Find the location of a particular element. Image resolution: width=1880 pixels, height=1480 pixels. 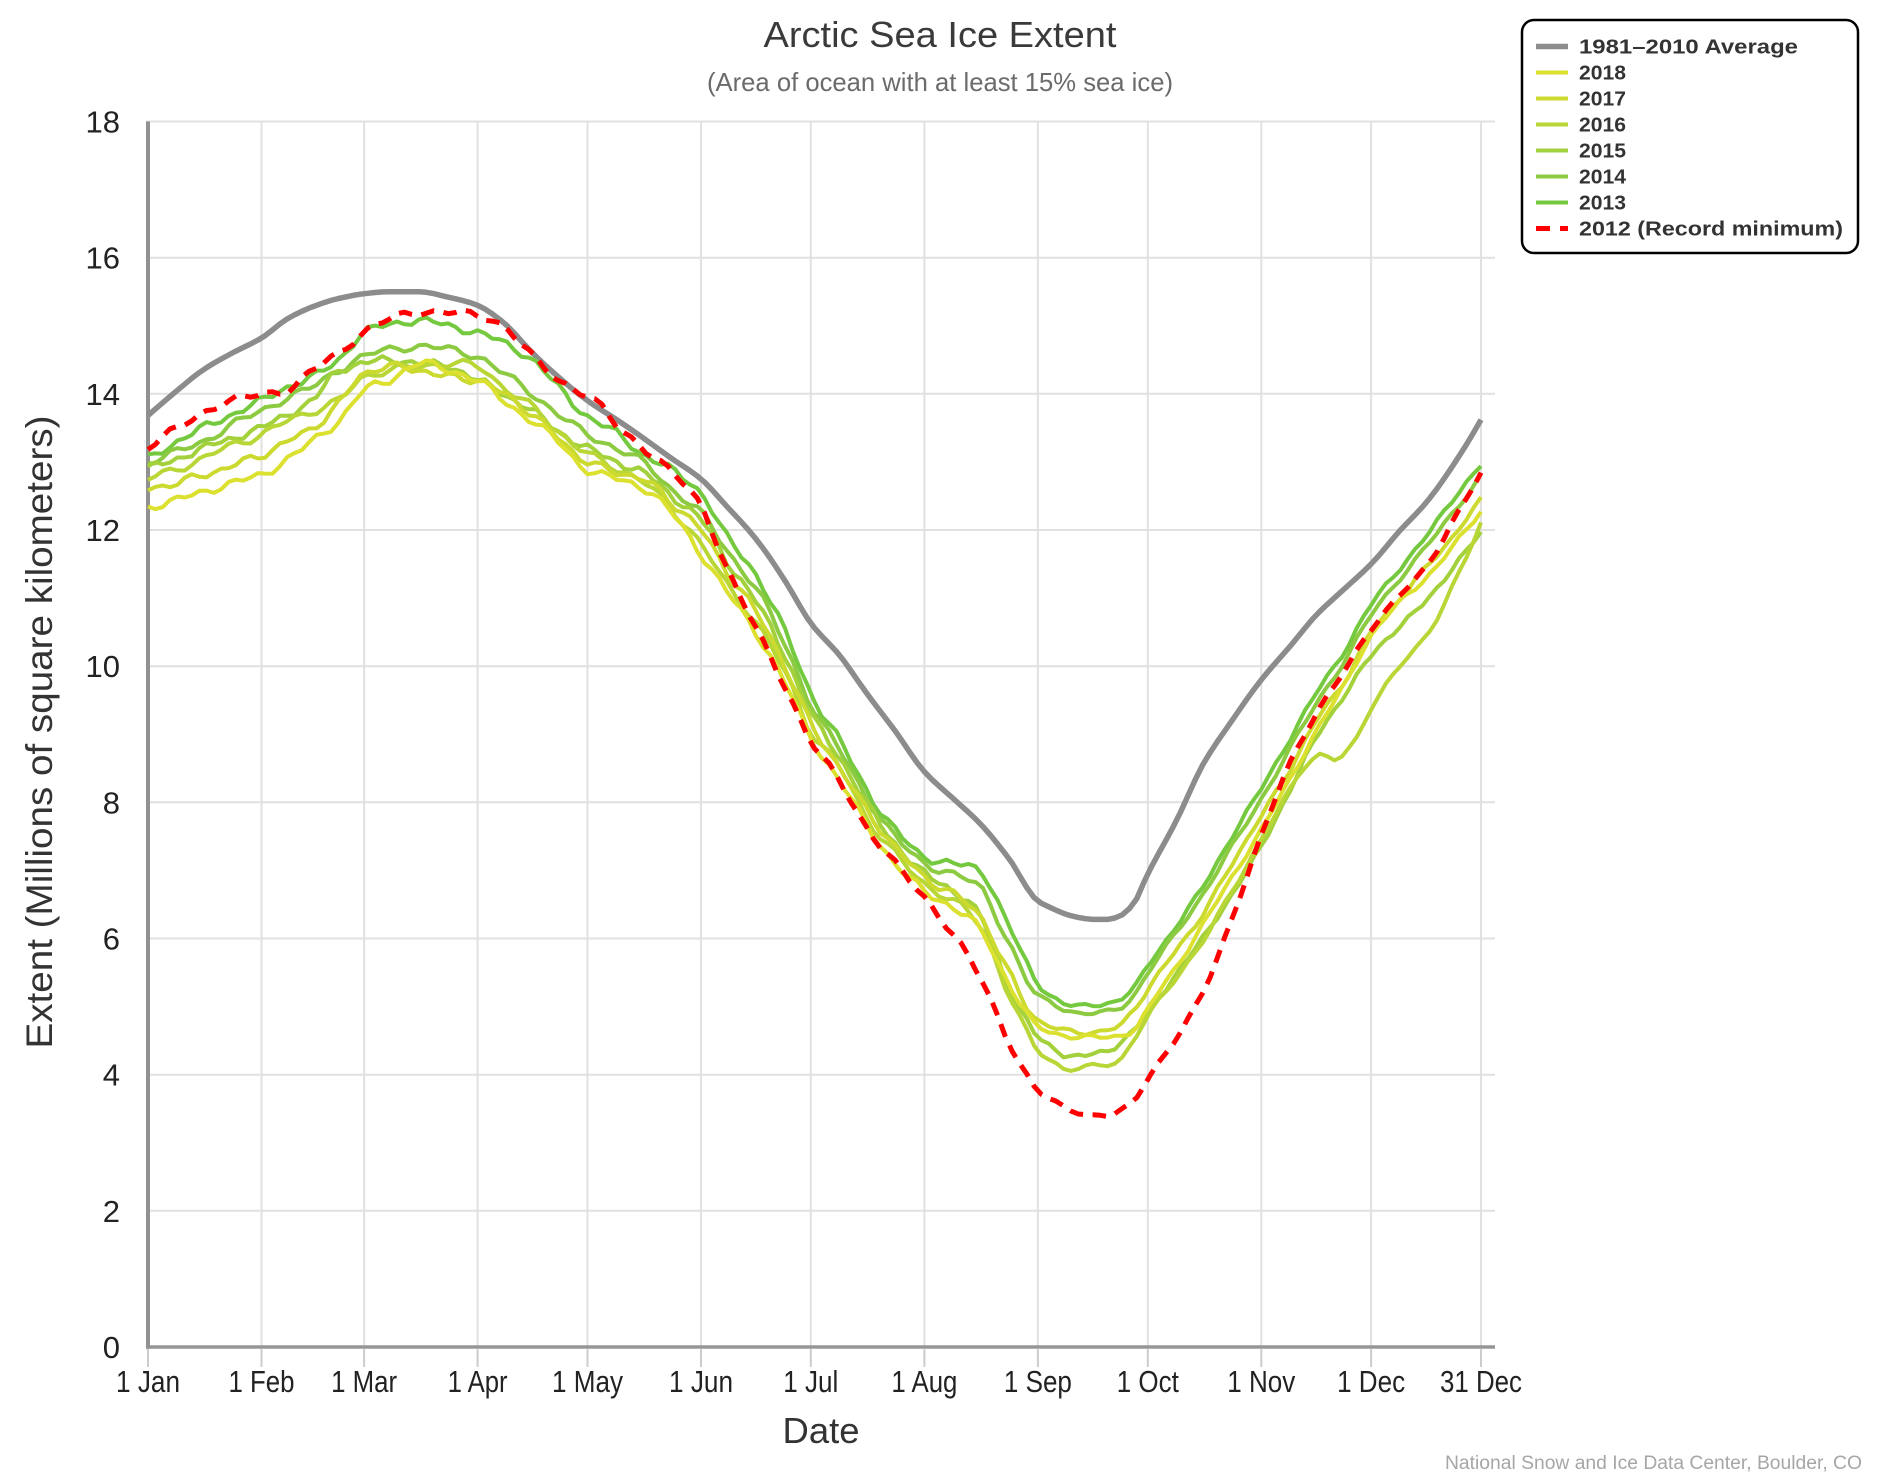

svg-text: 16 is located at coordinates (103, 258).